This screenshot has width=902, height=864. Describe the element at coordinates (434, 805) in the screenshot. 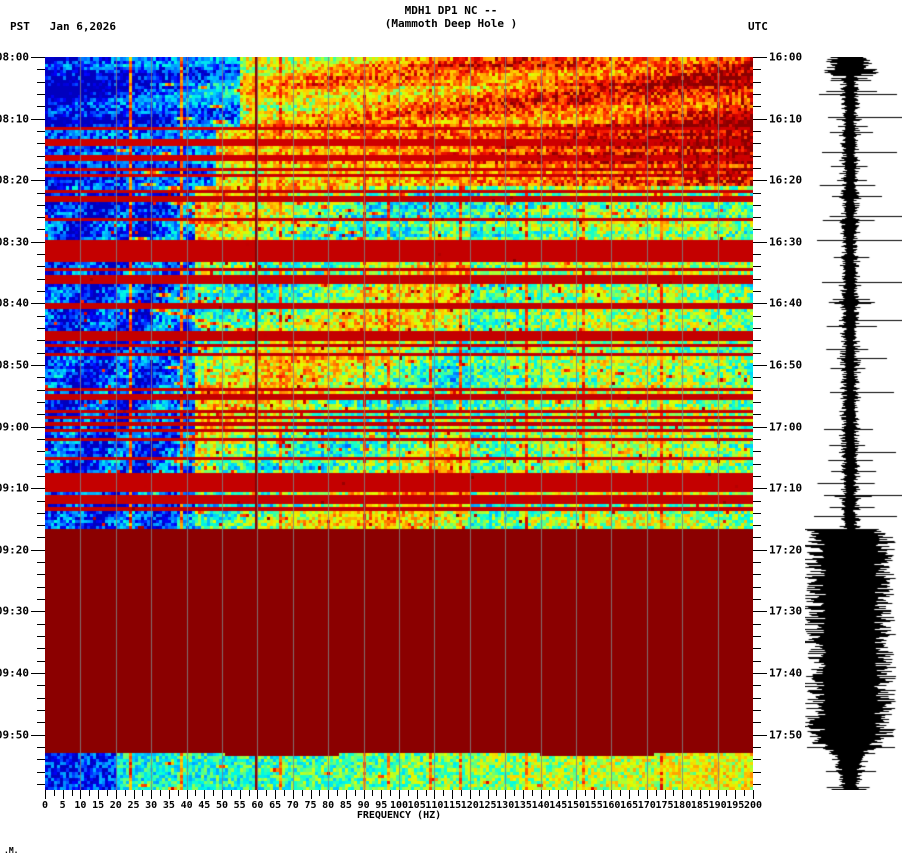

I see `freq-label: 110` at that location.